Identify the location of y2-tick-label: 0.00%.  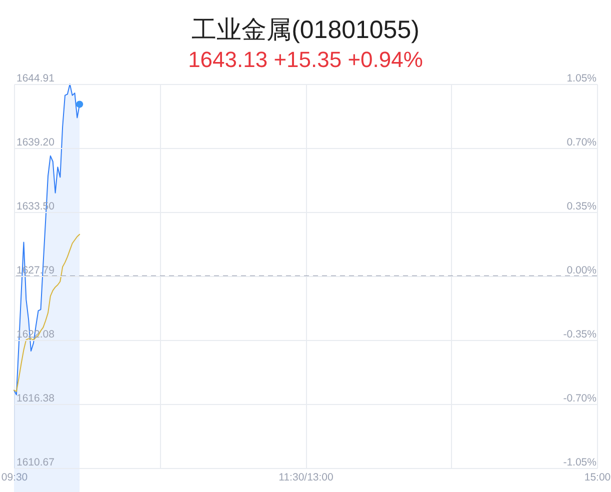
(581, 270).